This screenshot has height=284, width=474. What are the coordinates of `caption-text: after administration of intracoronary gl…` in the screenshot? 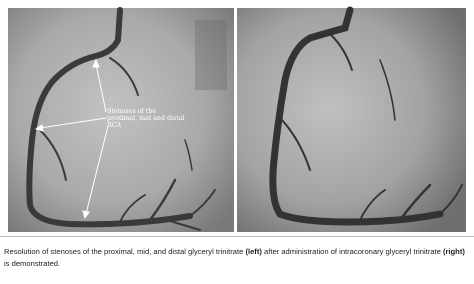 It's located at (352, 251).